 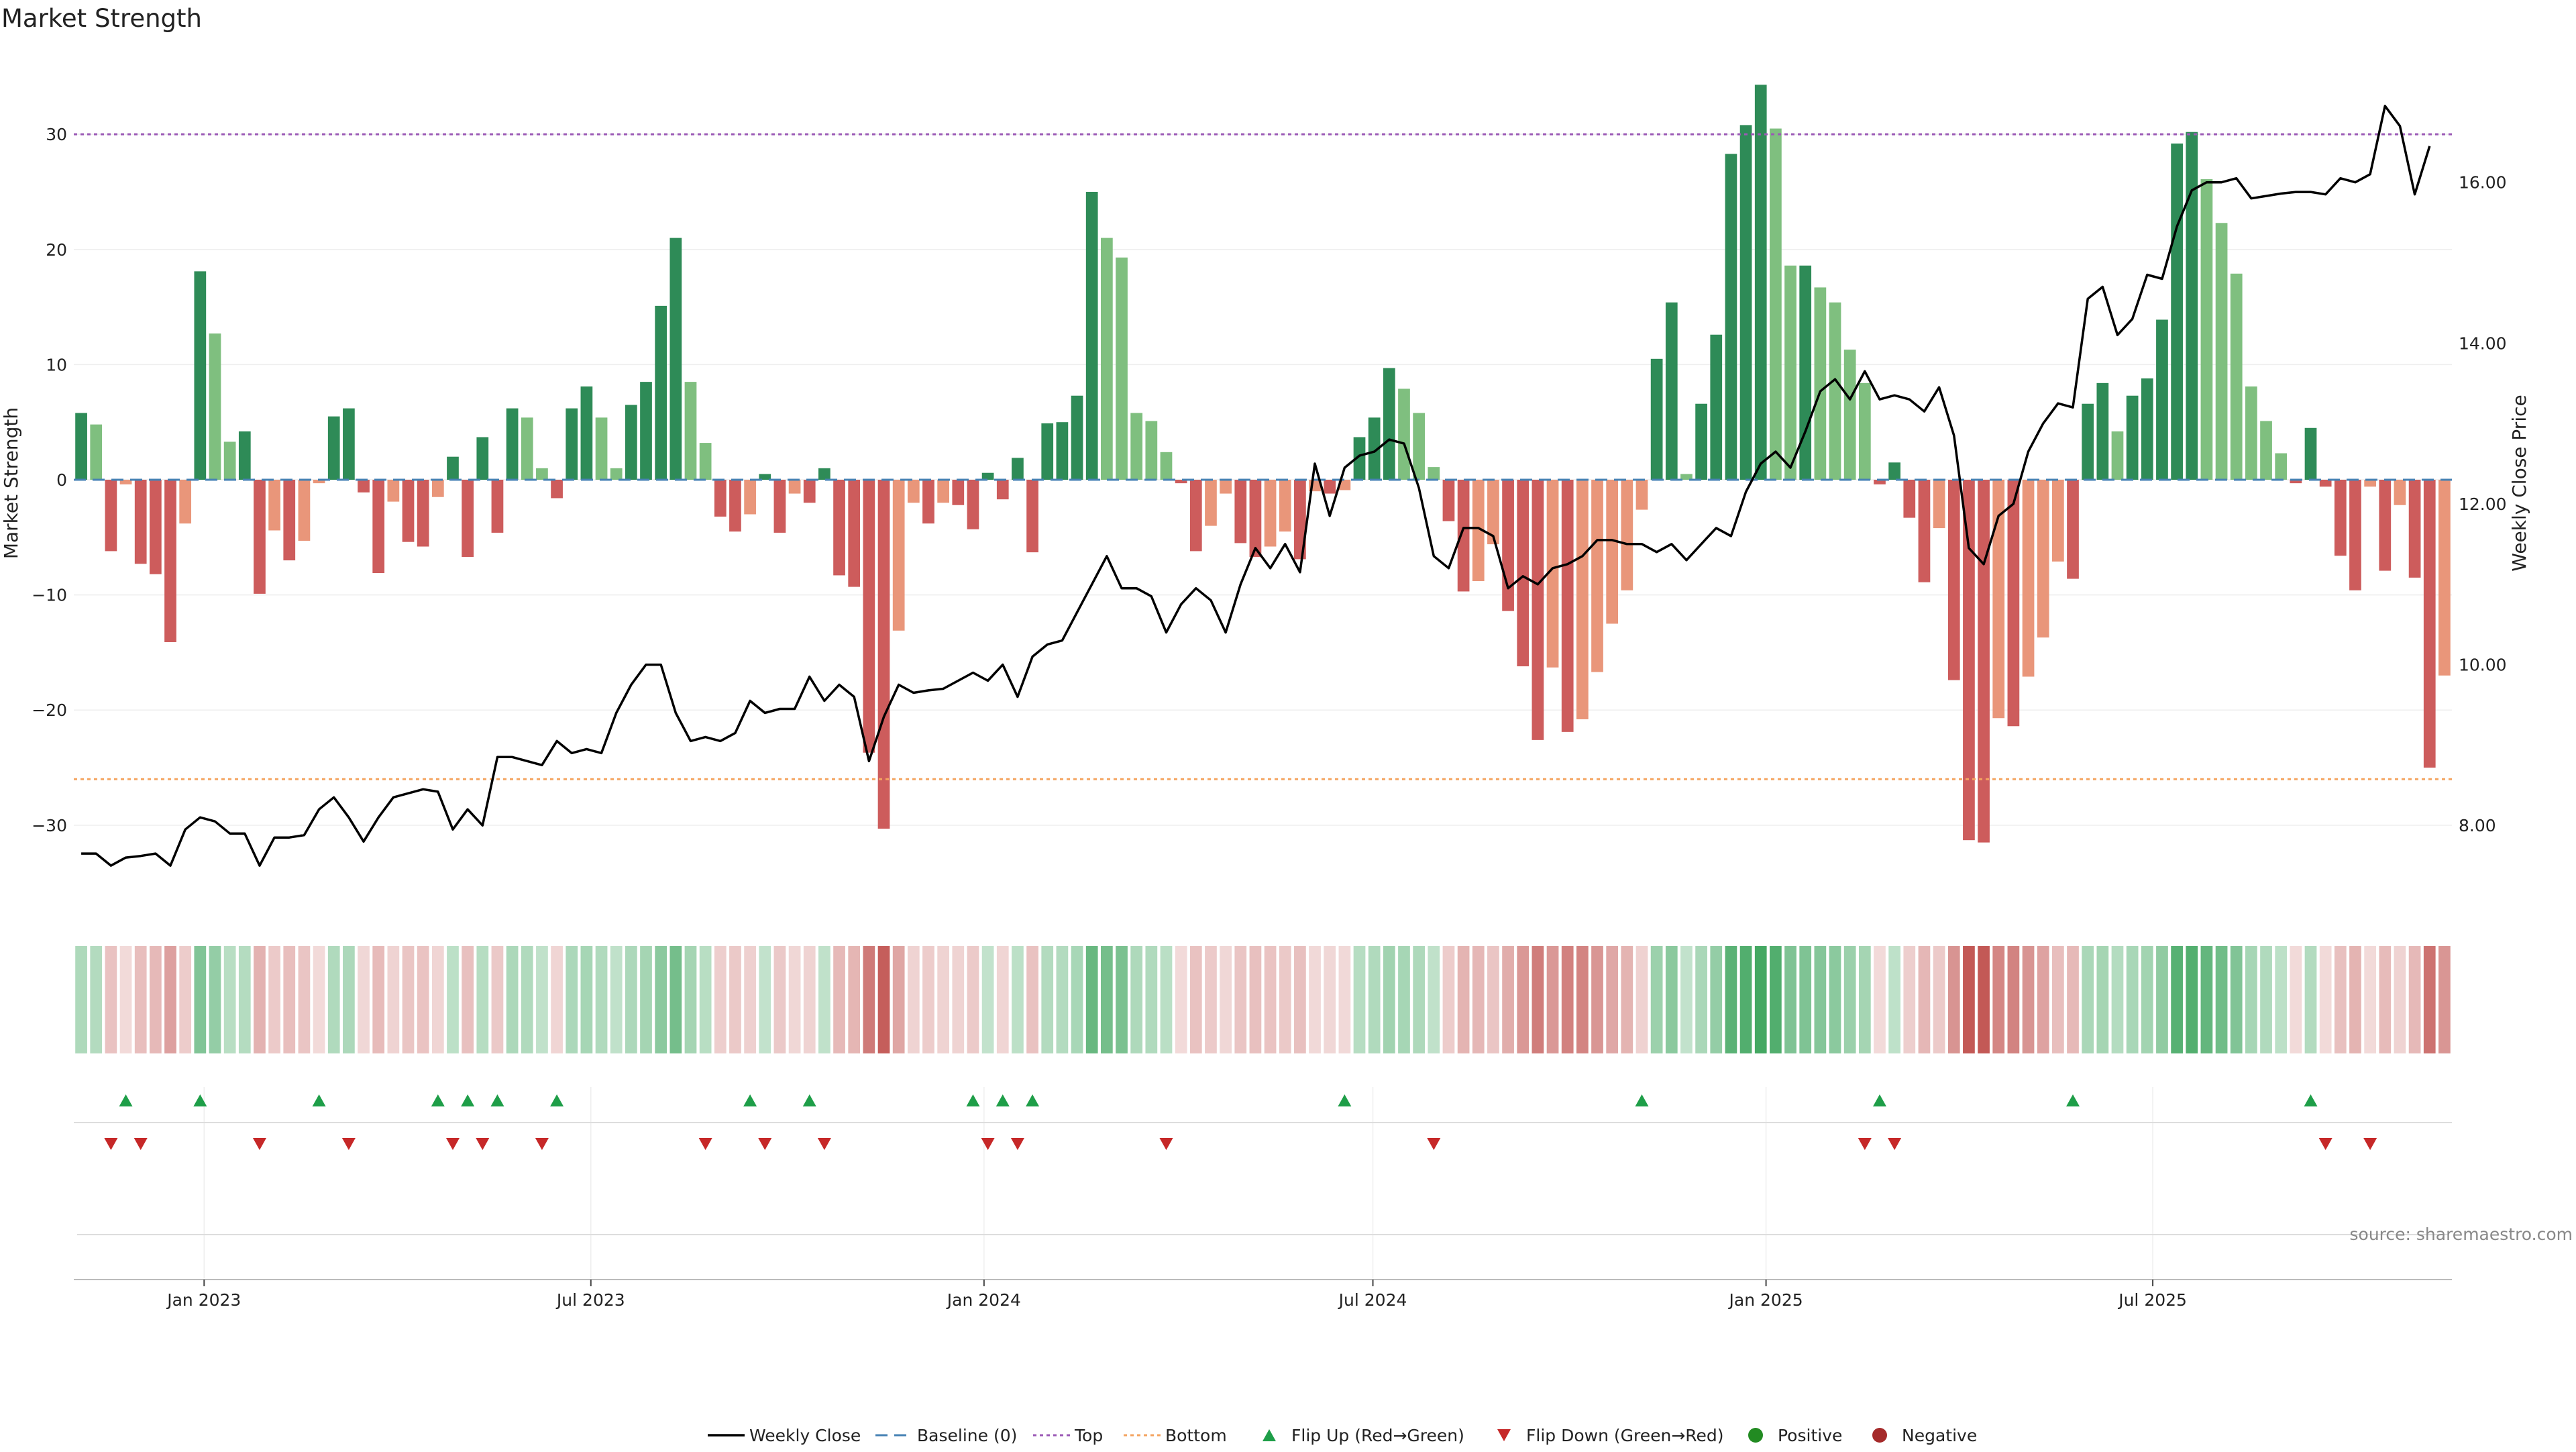 I want to click on legend-label: Positive, so click(x=1810, y=1436).